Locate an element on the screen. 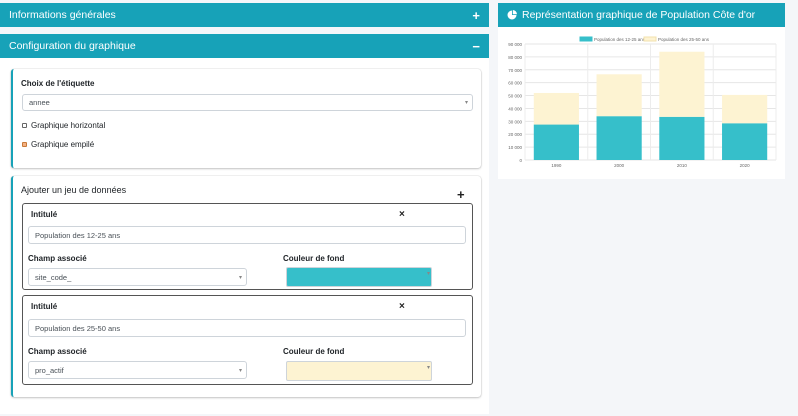 This screenshot has height=416, width=798. y-tick-label: 90 000 is located at coordinates (515, 44).